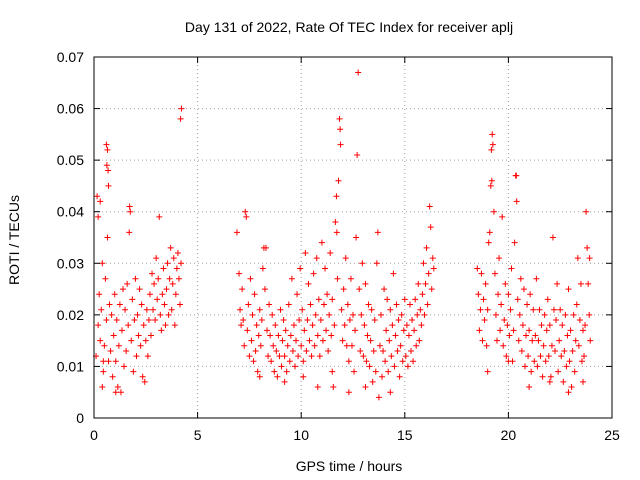  Describe the element at coordinates (80, 418) in the screenshot. I see `y-tick-label: 0` at that location.